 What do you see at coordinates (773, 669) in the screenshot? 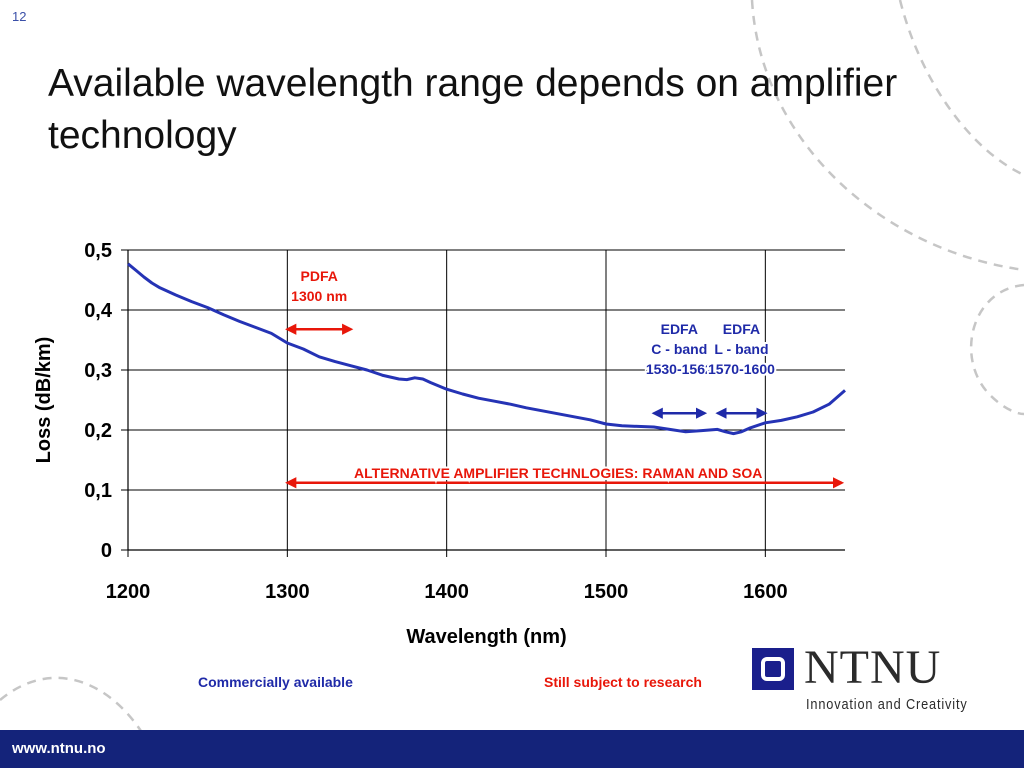
I see `ntnu-logo-icon` at bounding box center [773, 669].